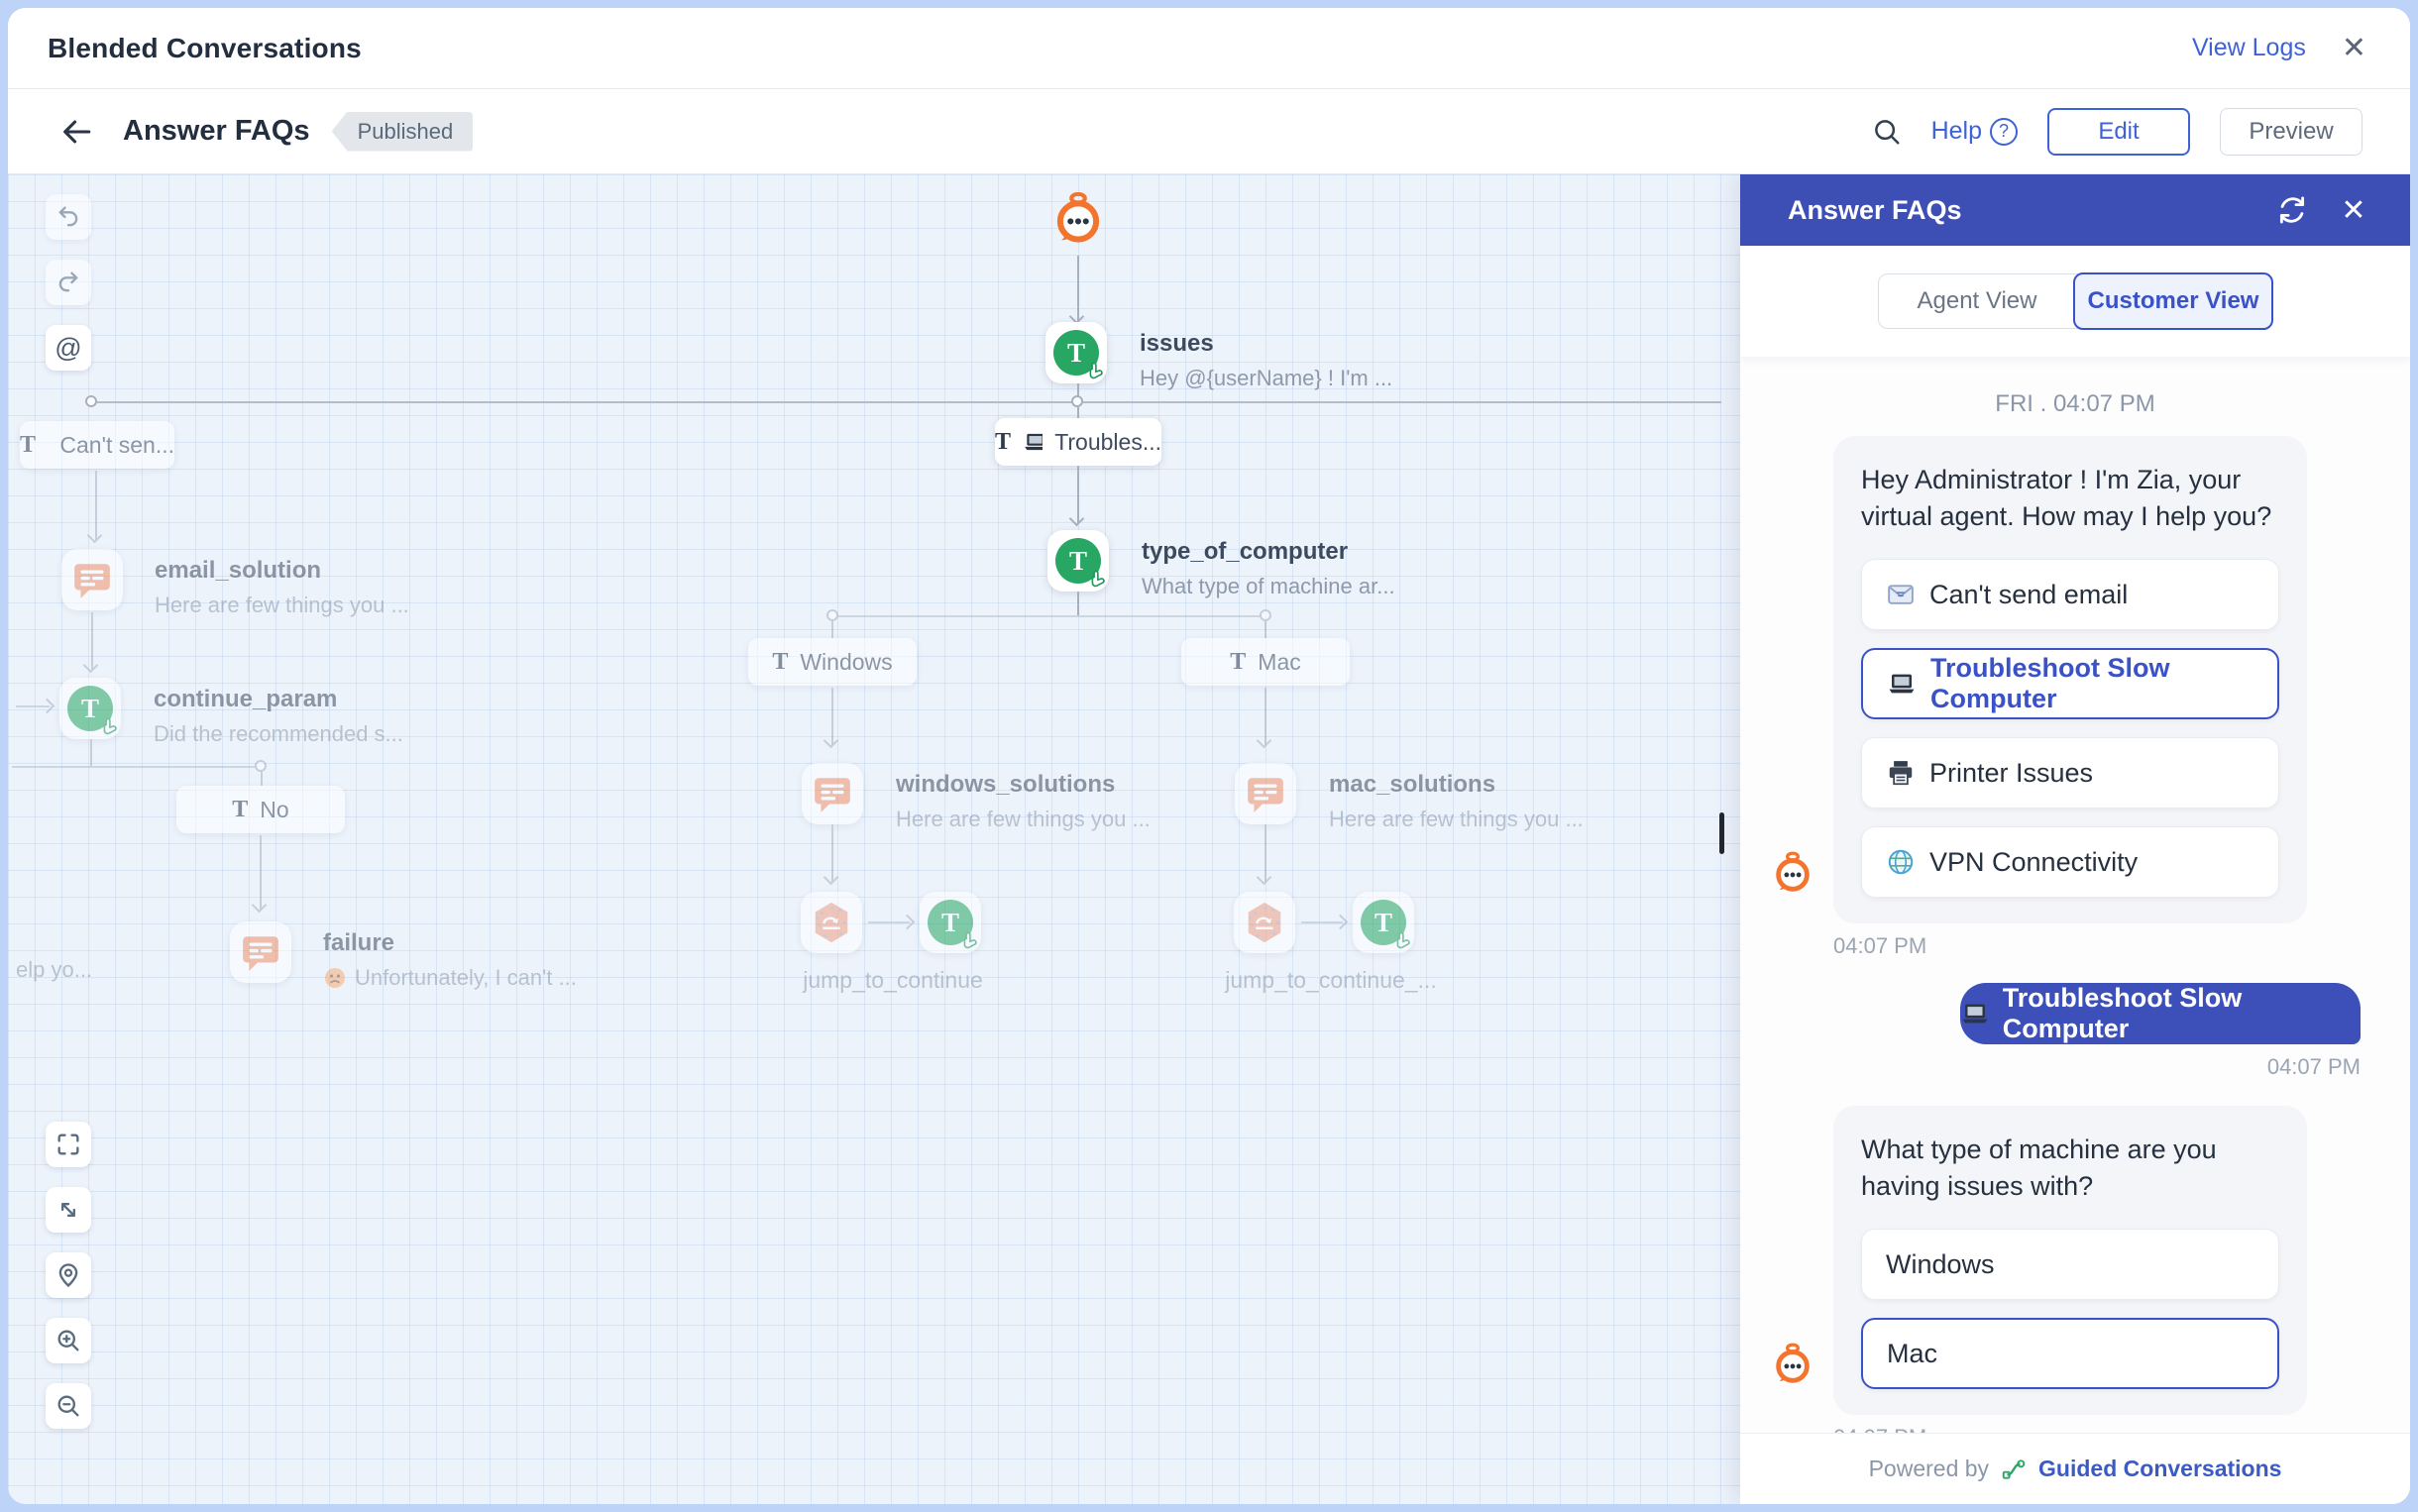 Image resolution: width=2418 pixels, height=1512 pixels. What do you see at coordinates (359, 942) in the screenshot?
I see `node-failure-title: failure` at bounding box center [359, 942].